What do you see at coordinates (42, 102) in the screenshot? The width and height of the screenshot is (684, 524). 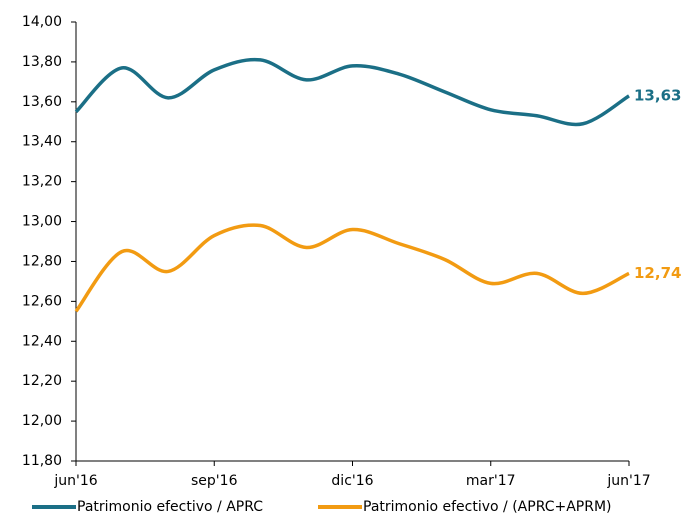 I see `y-tick-label: 13,60` at bounding box center [42, 102].